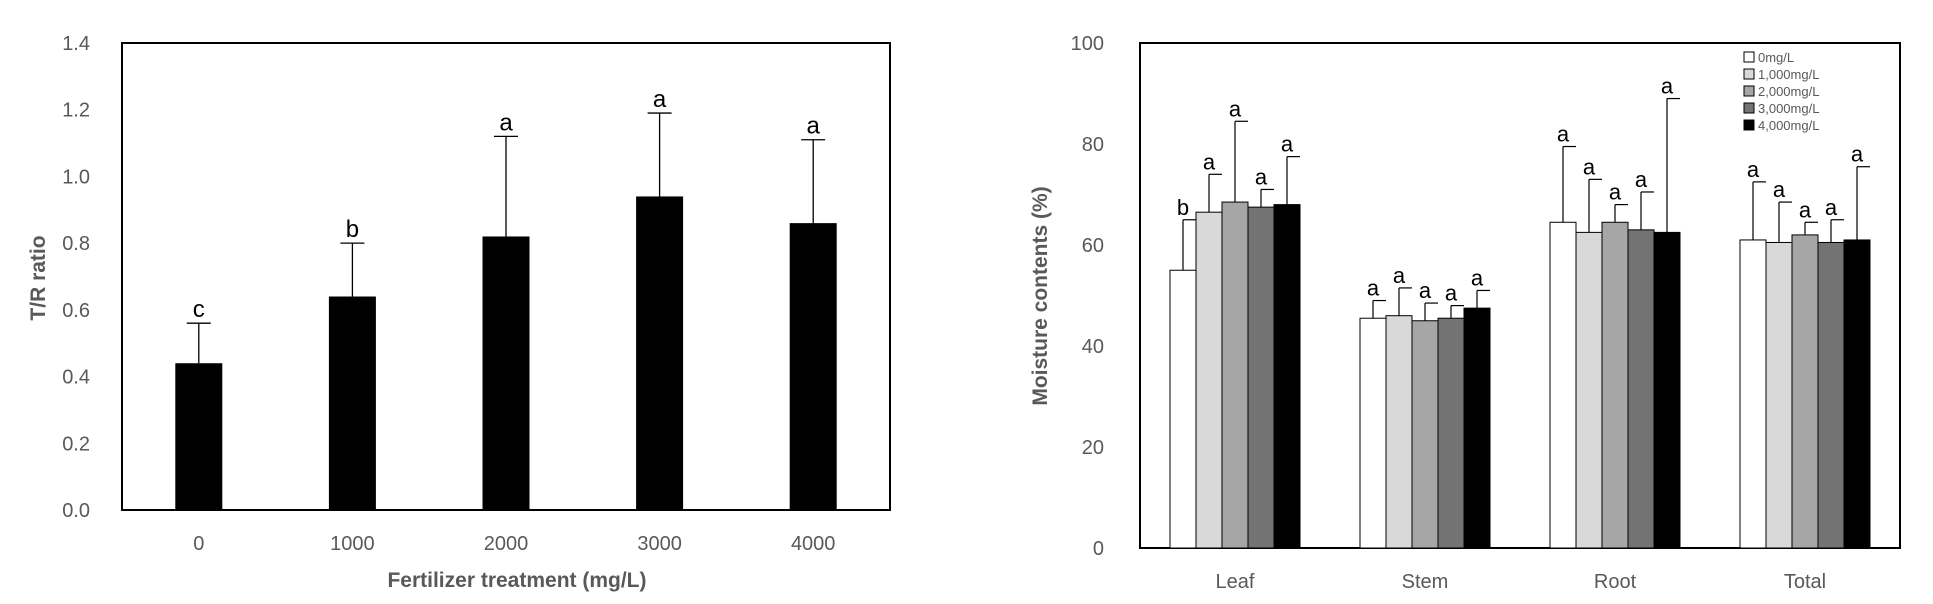 This screenshot has height=604, width=1933. Describe the element at coordinates (1235, 582) in the screenshot. I see `chart2-x-tick-label: Leaf` at that location.